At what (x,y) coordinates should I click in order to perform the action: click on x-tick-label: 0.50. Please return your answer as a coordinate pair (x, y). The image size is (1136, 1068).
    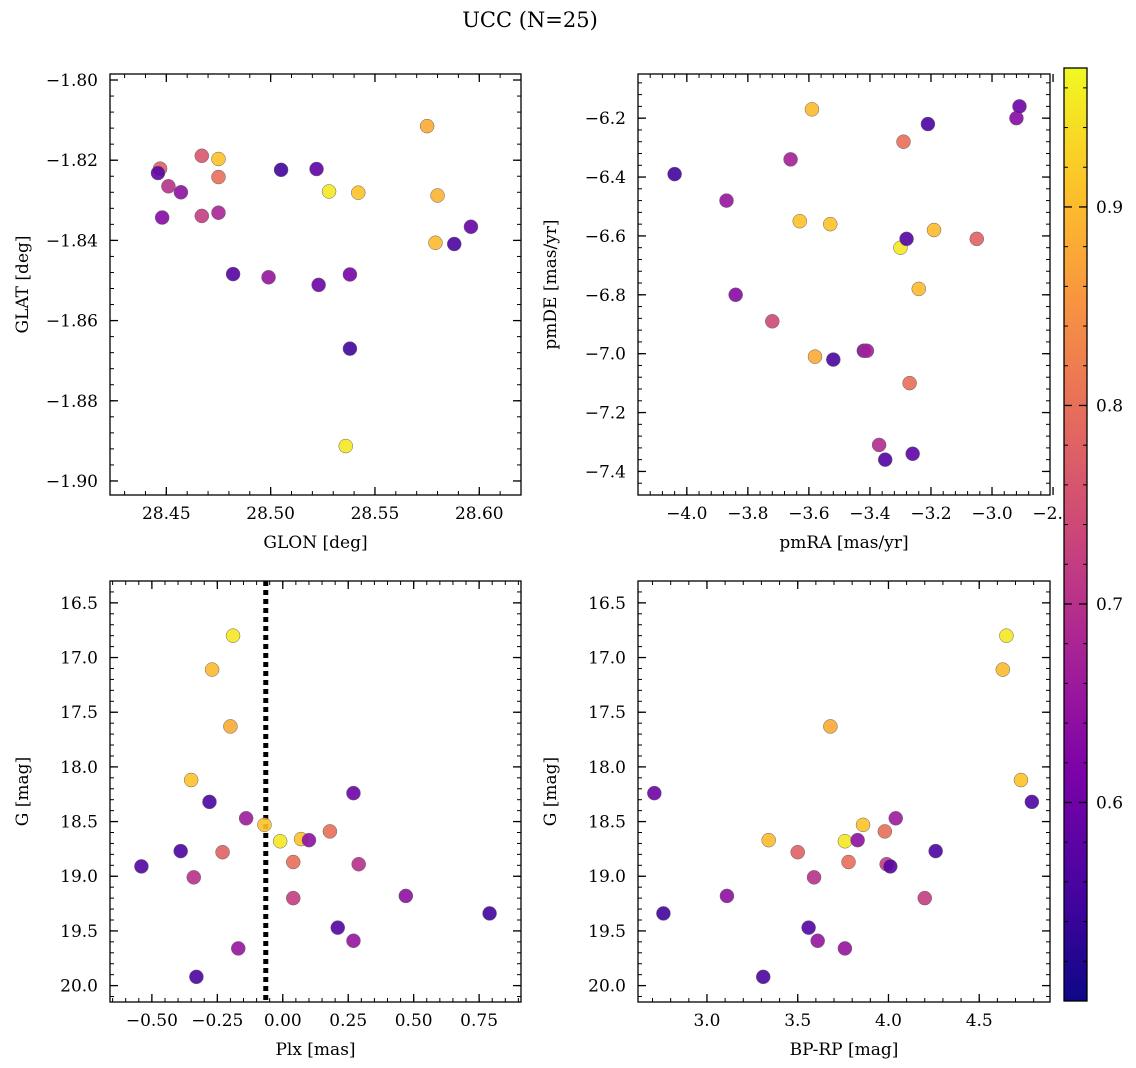
    Looking at the image, I should click on (414, 1021).